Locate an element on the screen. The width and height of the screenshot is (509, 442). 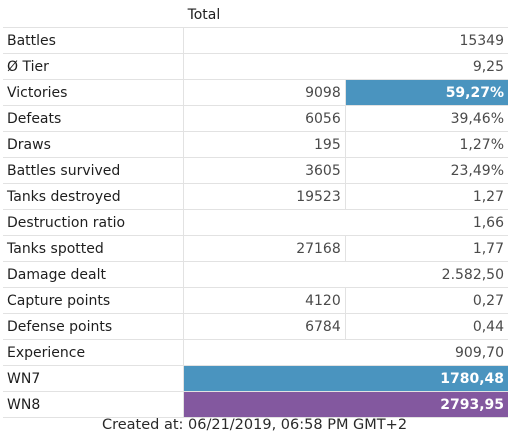
table-row: Damage dealt 2.582,50 is located at coordinates (255, 274).